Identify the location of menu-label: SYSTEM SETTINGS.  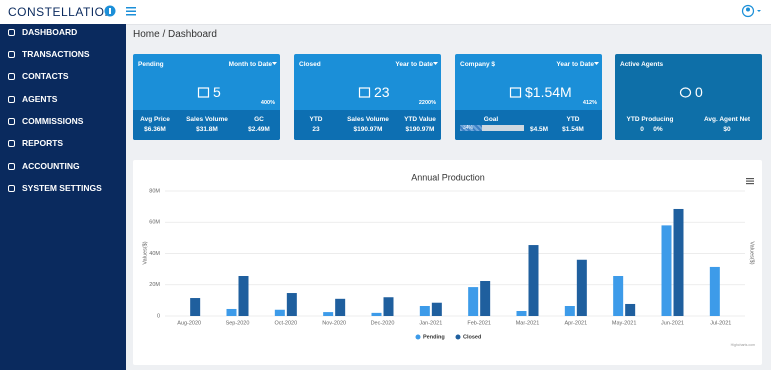
(62, 188).